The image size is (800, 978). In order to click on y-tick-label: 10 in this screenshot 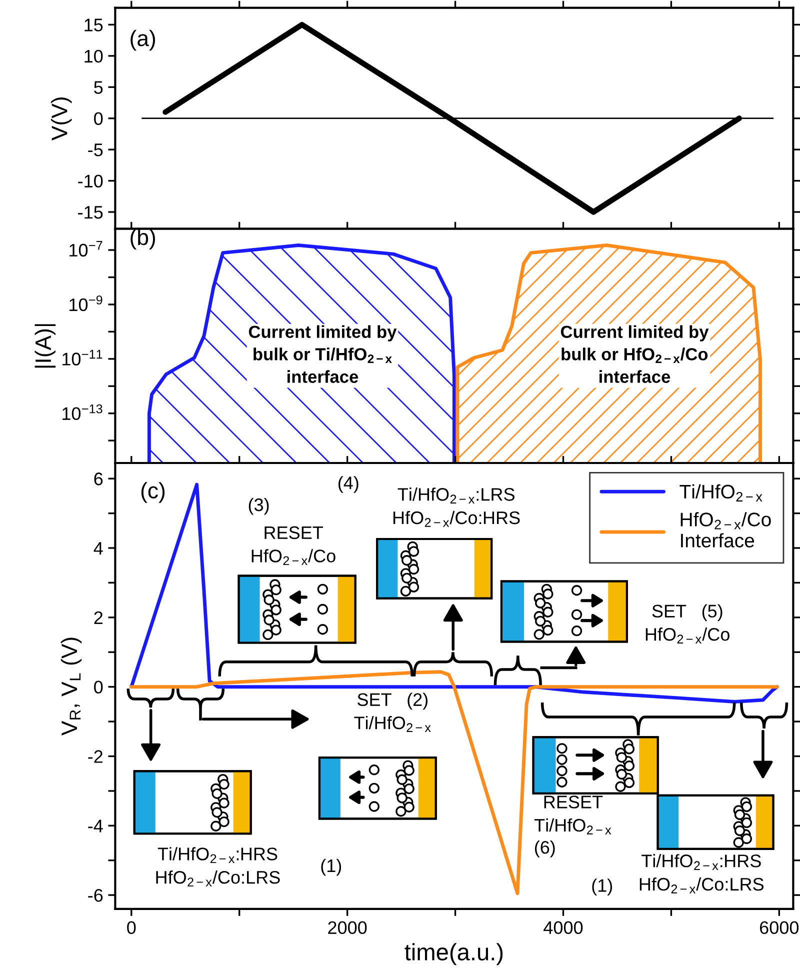, I will do `click(93, 56)`.